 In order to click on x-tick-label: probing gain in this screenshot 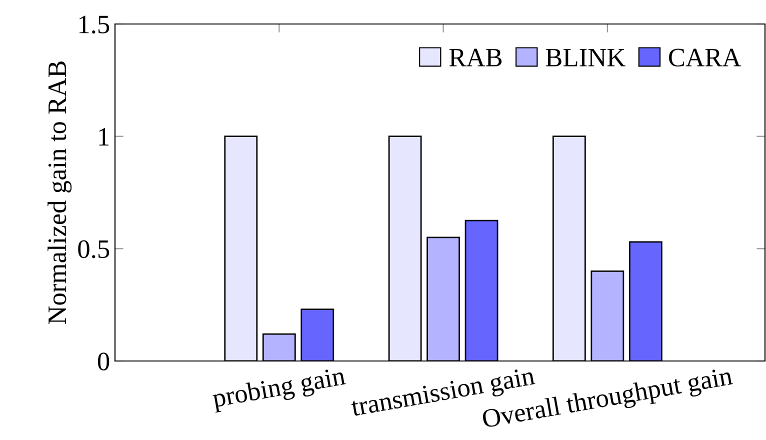, I will do `click(279, 389)`.